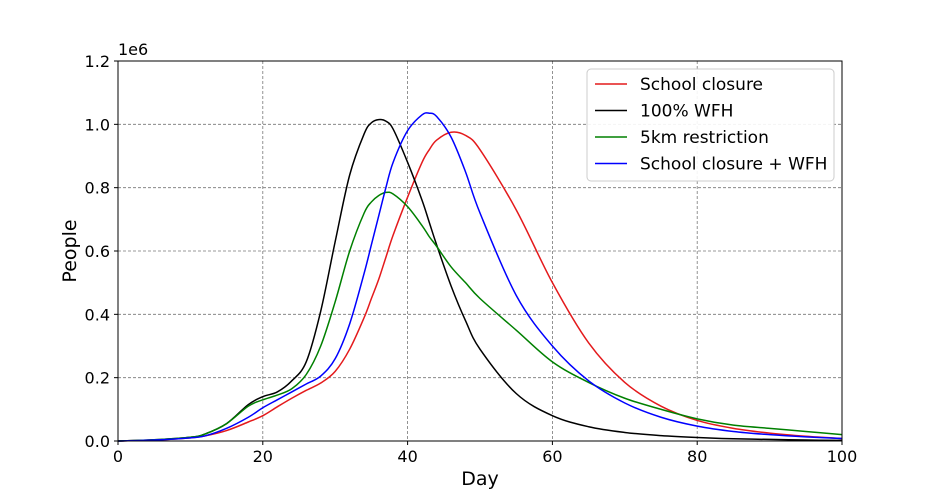 This screenshot has height=504, width=936. I want to click on y-axis-ticks: 0.0 0.2 0.4 0.6 0.8 1.0 1.2, so click(101, 251).